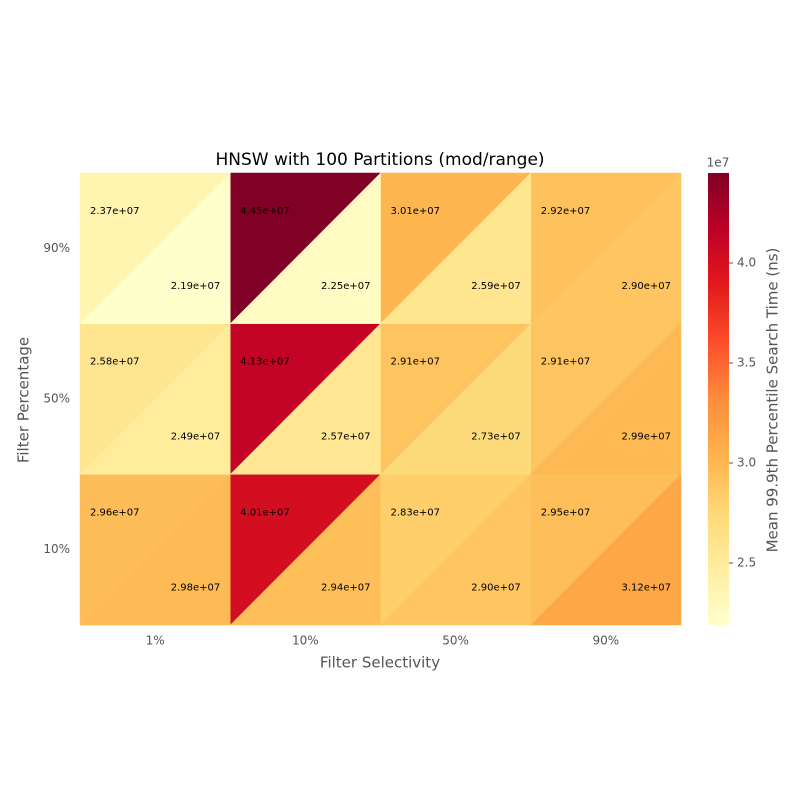  Describe the element at coordinates (718, 163) in the screenshot. I see `colorbar-offset: 1e7` at that location.